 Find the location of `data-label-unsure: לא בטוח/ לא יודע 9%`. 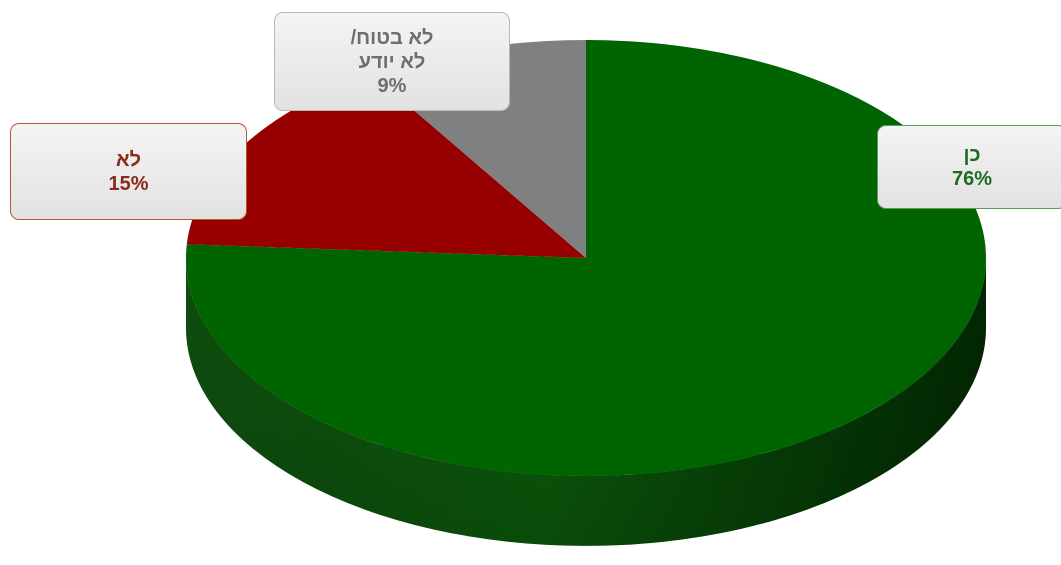

data-label-unsure: לא בטוח/ לא יודע 9% is located at coordinates (392, 61).